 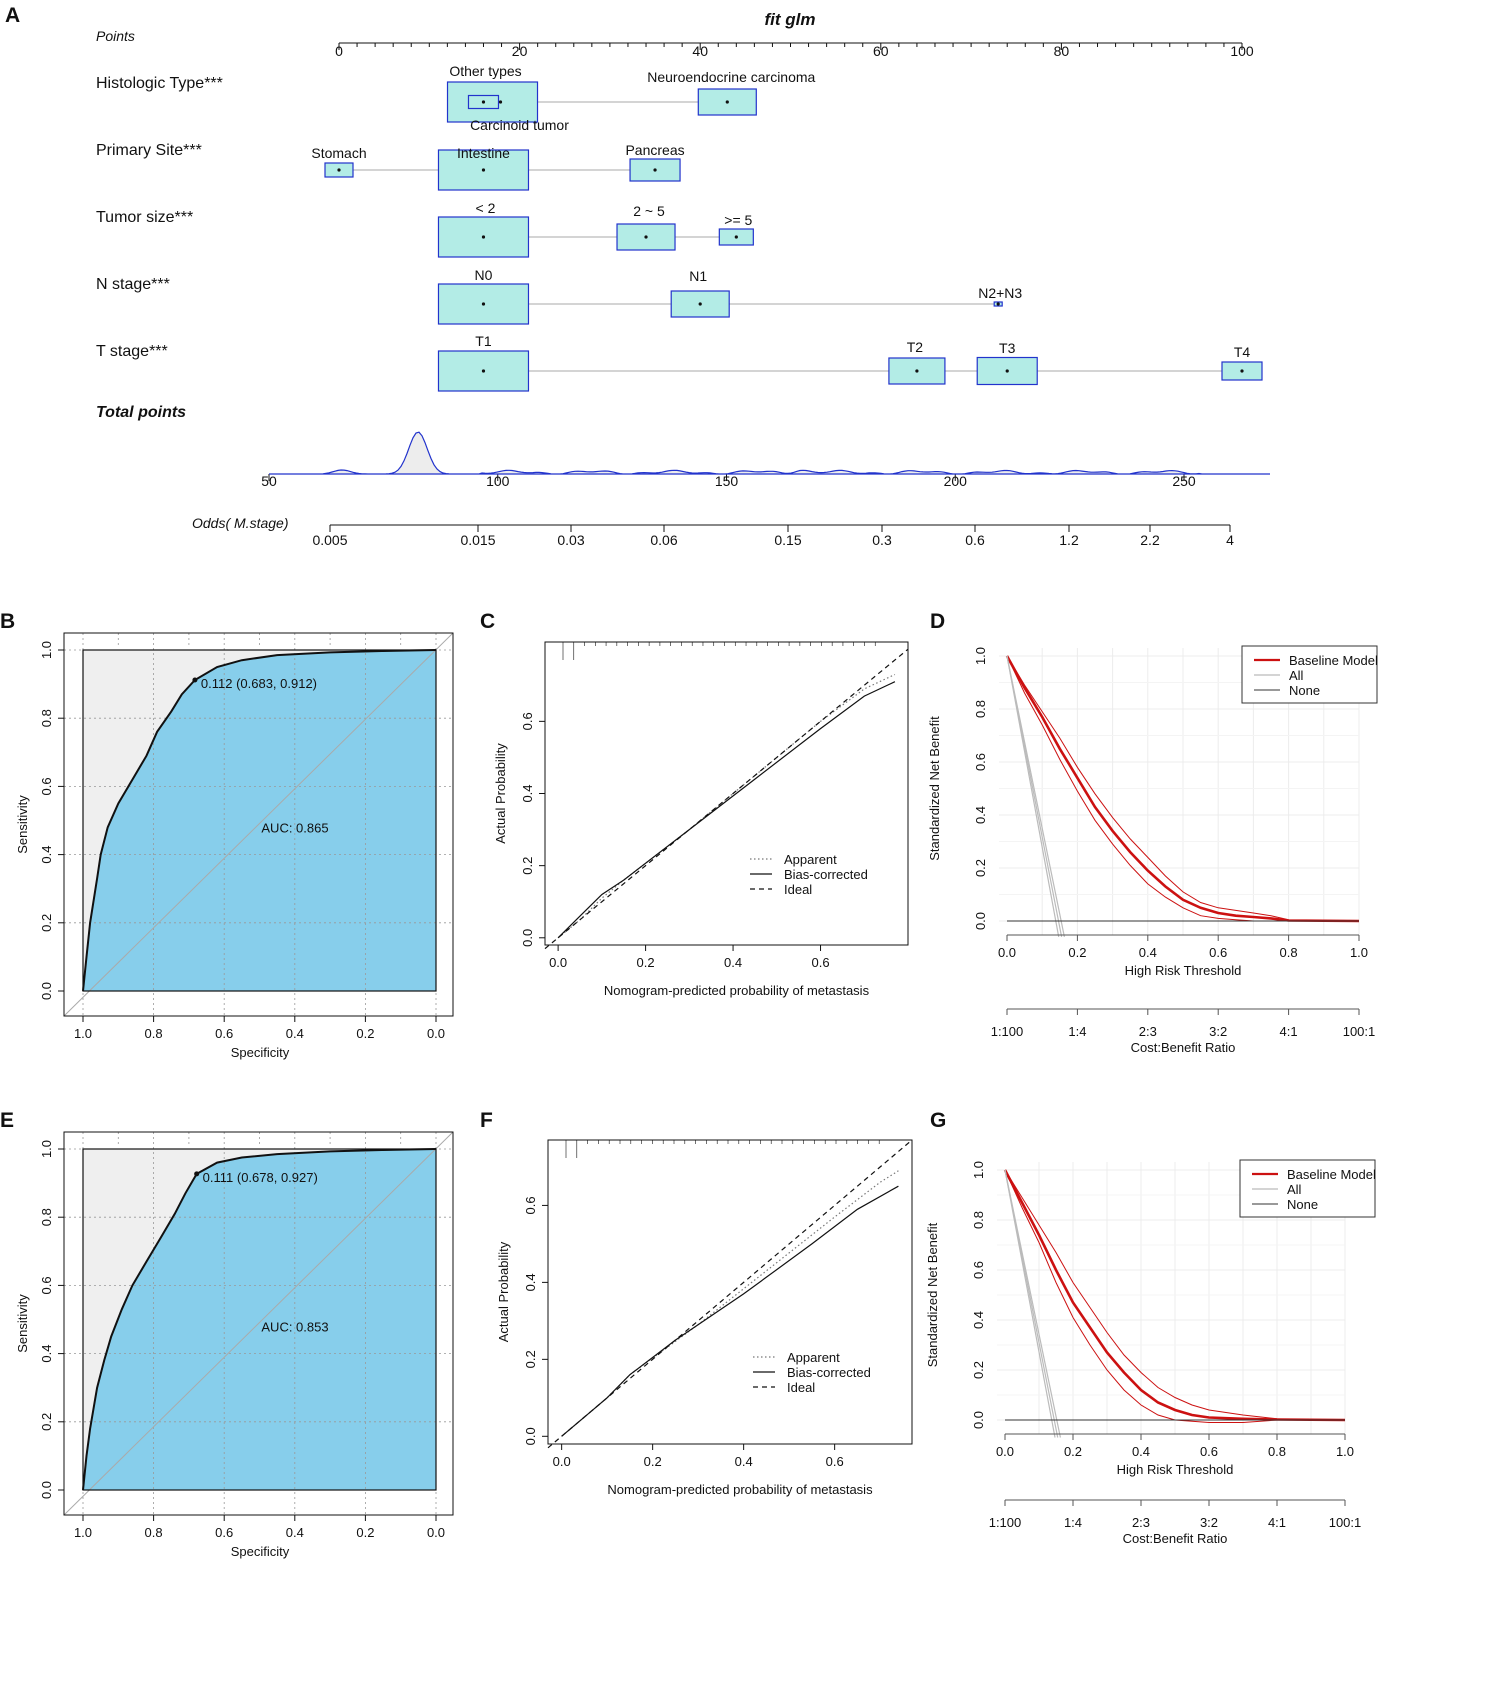 I want to click on calibration-x-tick-label: 0.6, so click(x=820, y=962).